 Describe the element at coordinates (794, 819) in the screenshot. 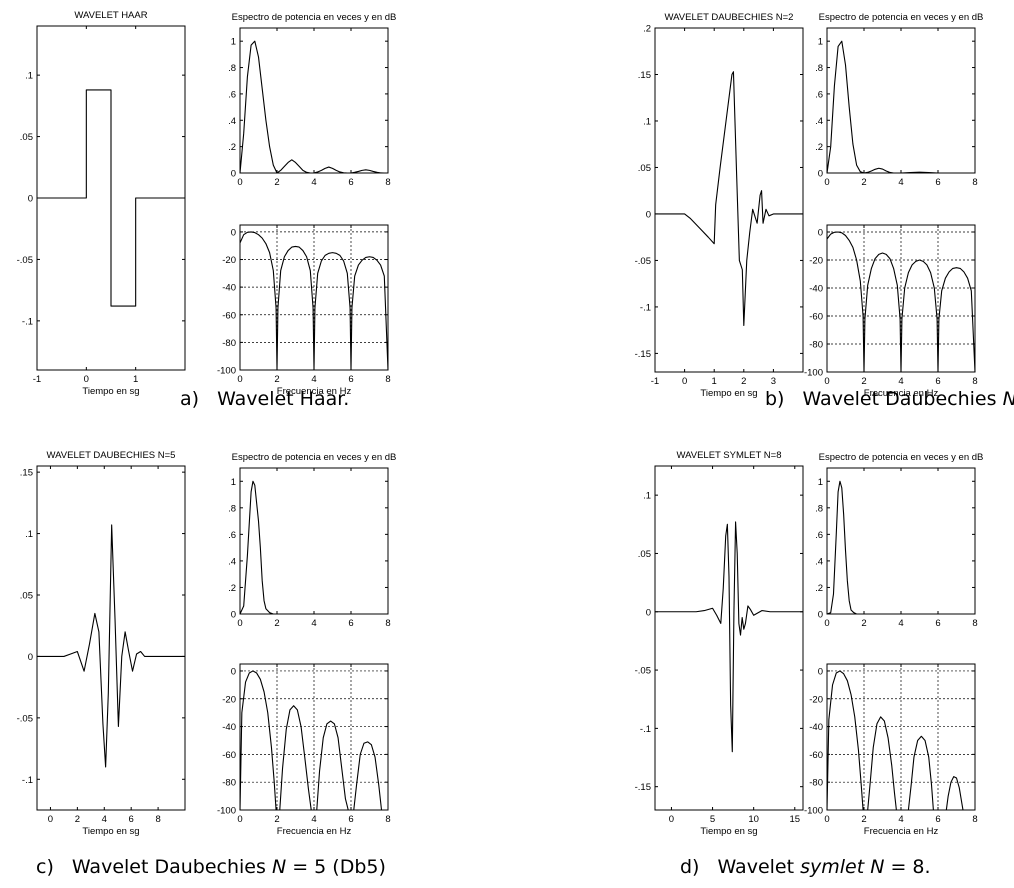

I see `x-tick-label: 15` at that location.